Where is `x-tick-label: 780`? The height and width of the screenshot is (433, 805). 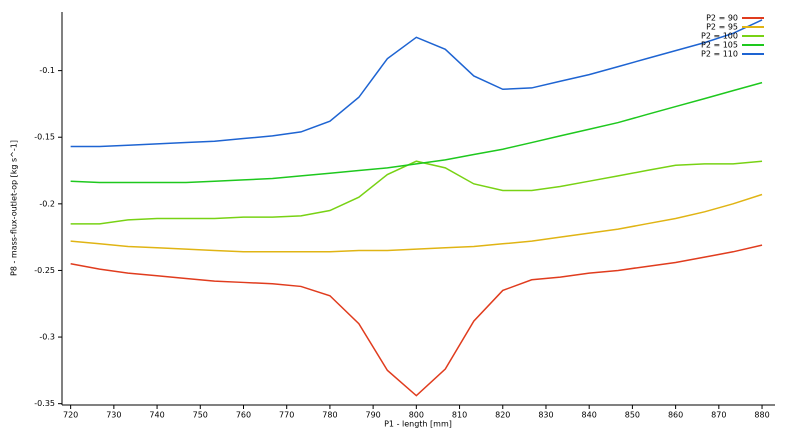 x-tick-label: 780 is located at coordinates (329, 415).